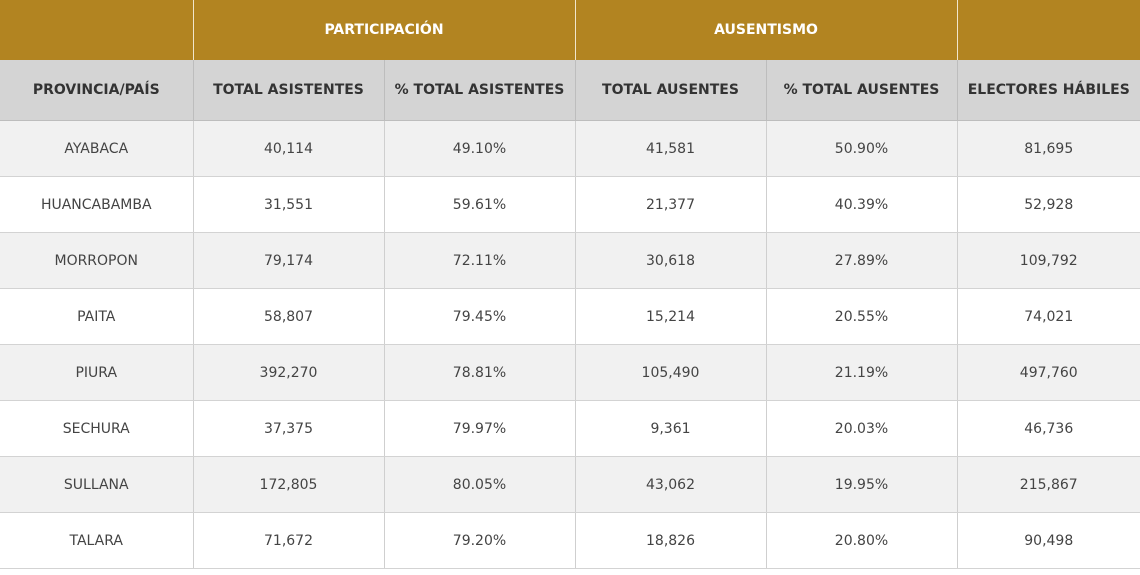  What do you see at coordinates (479, 90) in the screenshot?
I see `column-header-pct-asistentes: % TOTAL ASISTENTES` at bounding box center [479, 90].